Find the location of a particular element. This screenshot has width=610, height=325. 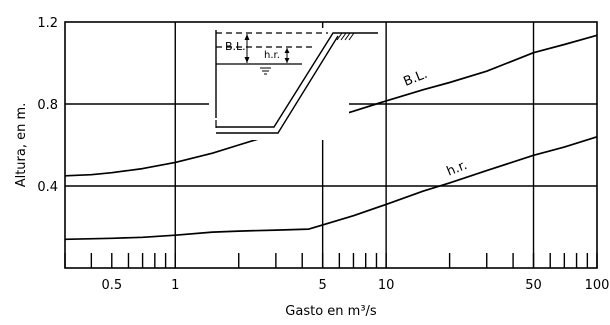

x-tick-label: 1 is located at coordinates (175, 285).